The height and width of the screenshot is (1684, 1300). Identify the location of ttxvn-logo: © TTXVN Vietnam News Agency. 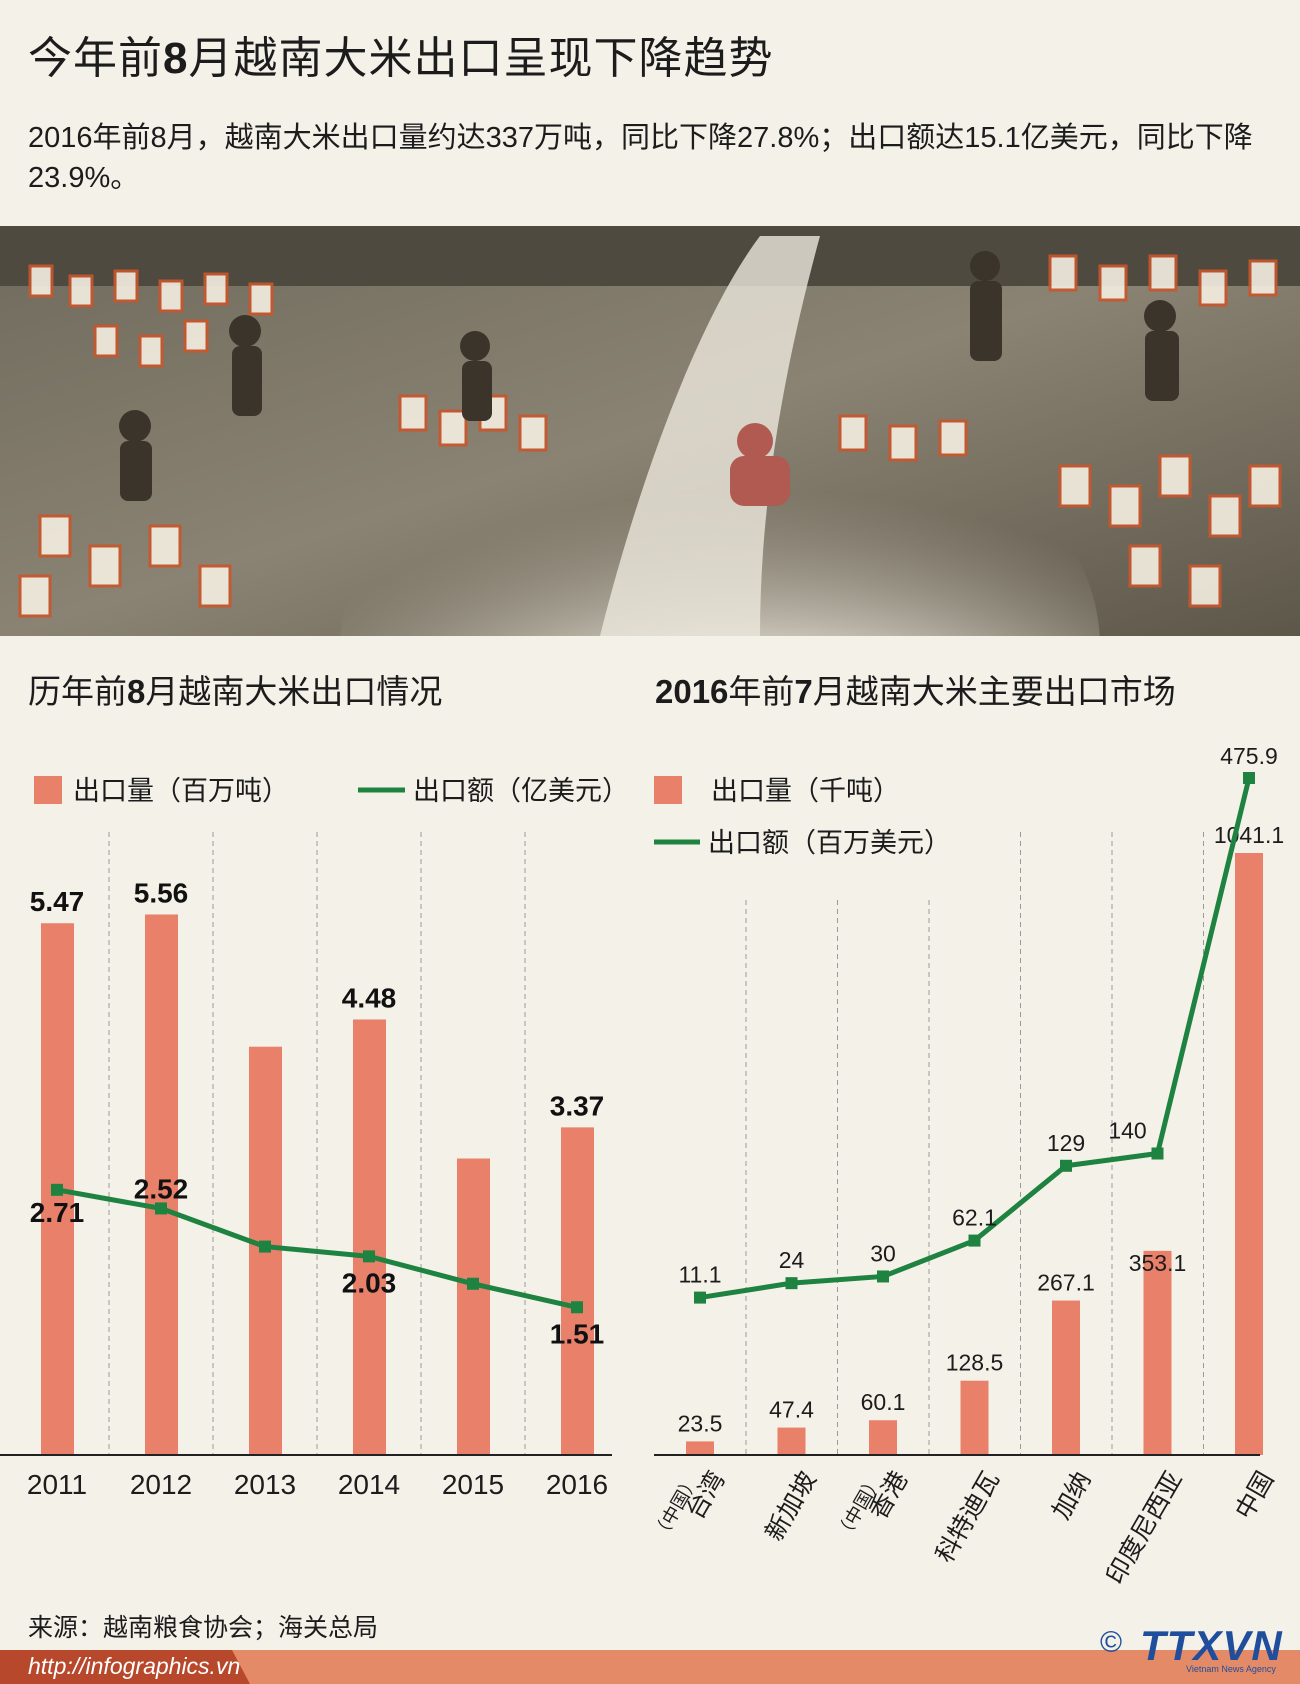
(1191, 1650).